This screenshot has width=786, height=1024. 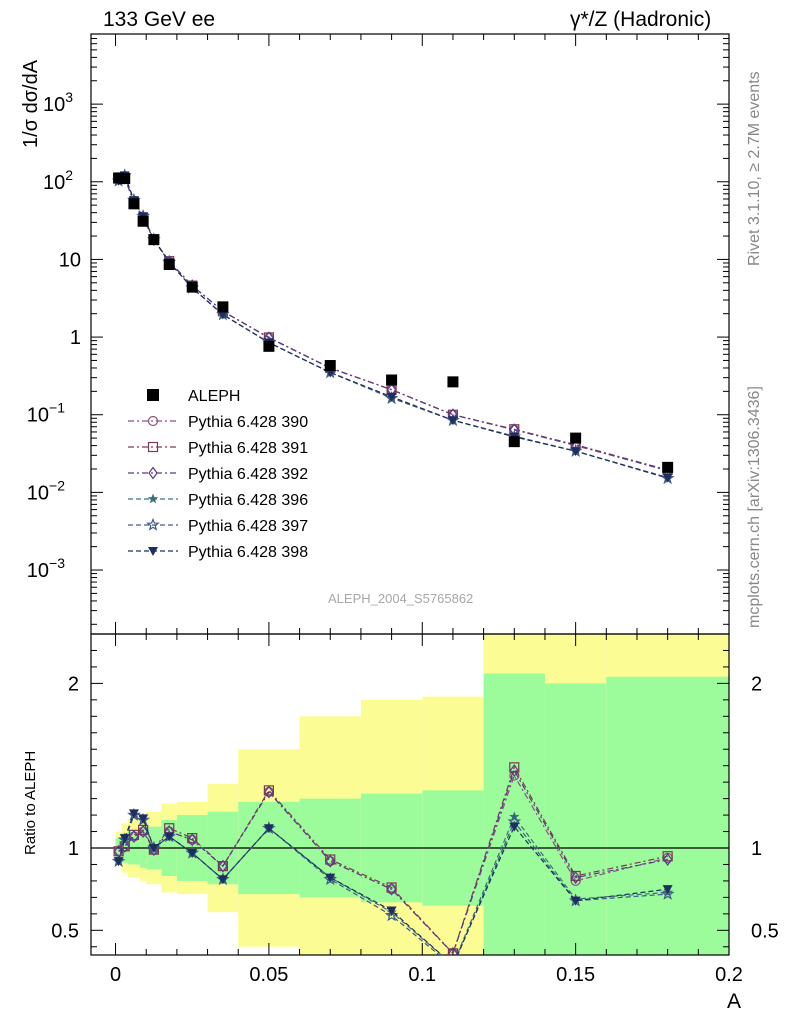 I want to click on ratio-y-tick-label-right: 2, so click(x=756, y=684).